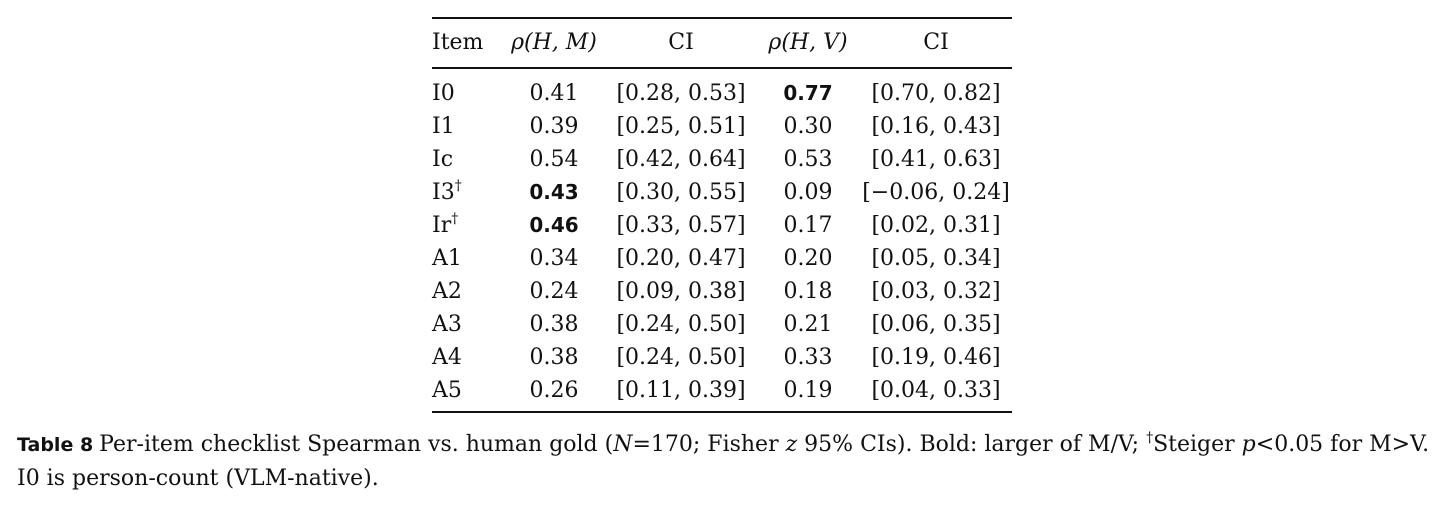 The width and height of the screenshot is (1444, 508). I want to click on cell-item: A5, so click(467, 390).